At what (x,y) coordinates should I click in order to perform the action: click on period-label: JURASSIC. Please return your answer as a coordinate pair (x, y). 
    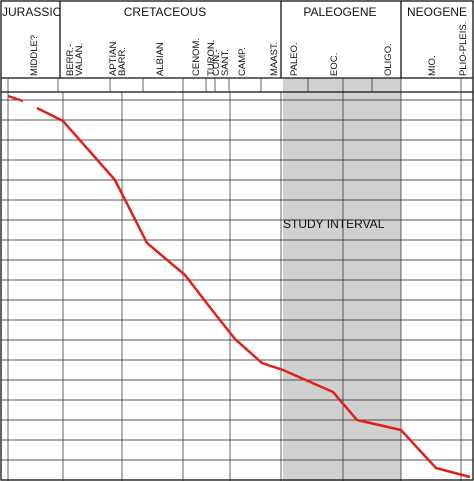
    Looking at the image, I should click on (32, 12).